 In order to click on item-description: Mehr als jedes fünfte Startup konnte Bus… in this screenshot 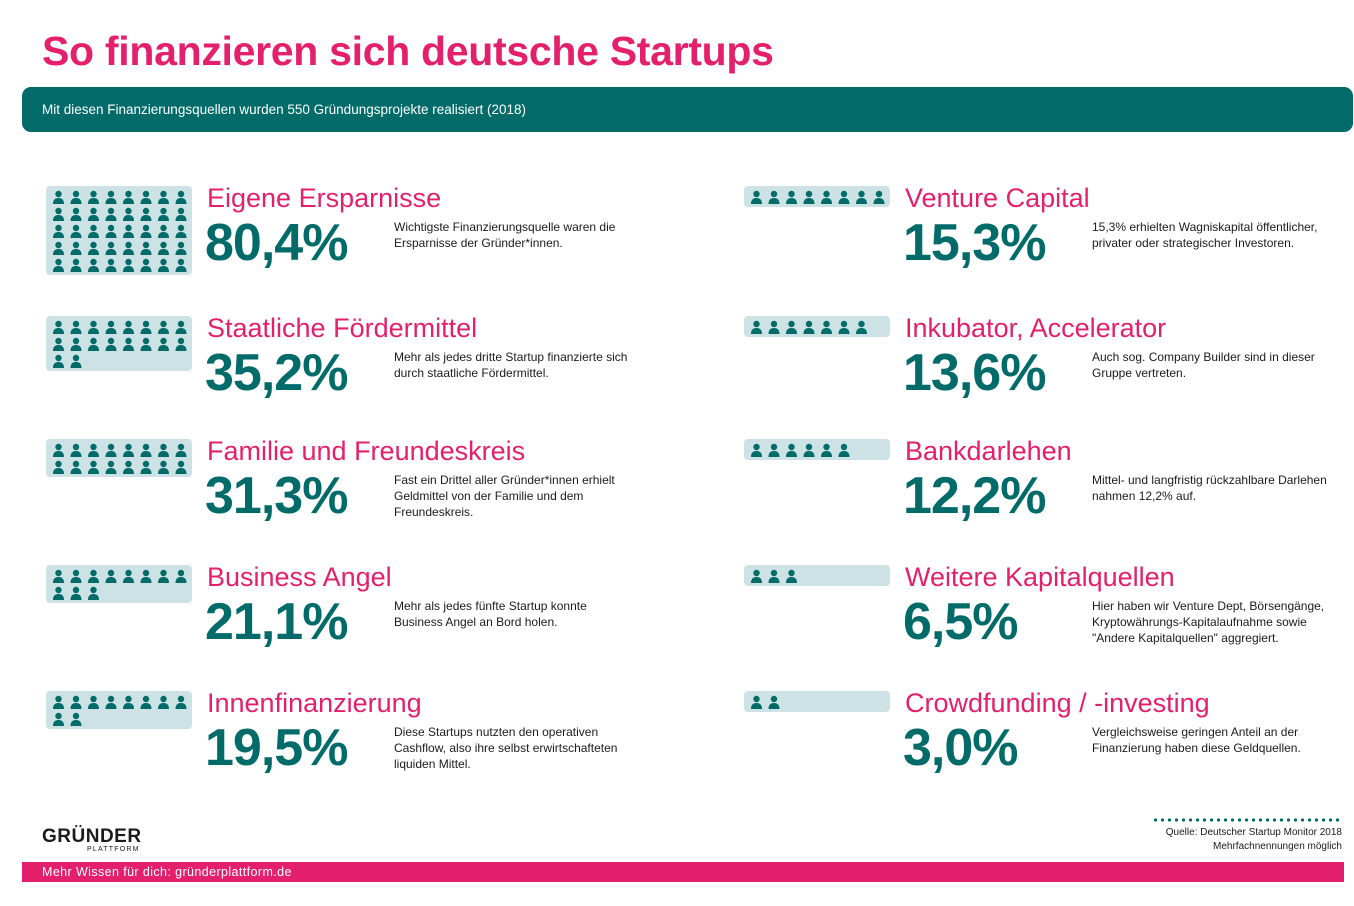, I will do `click(490, 614)`.